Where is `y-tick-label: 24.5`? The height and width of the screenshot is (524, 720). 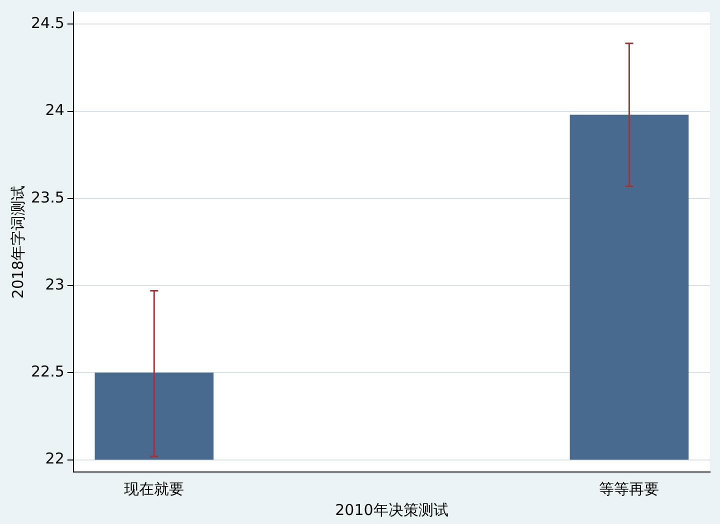 y-tick-label: 24.5 is located at coordinates (47, 23).